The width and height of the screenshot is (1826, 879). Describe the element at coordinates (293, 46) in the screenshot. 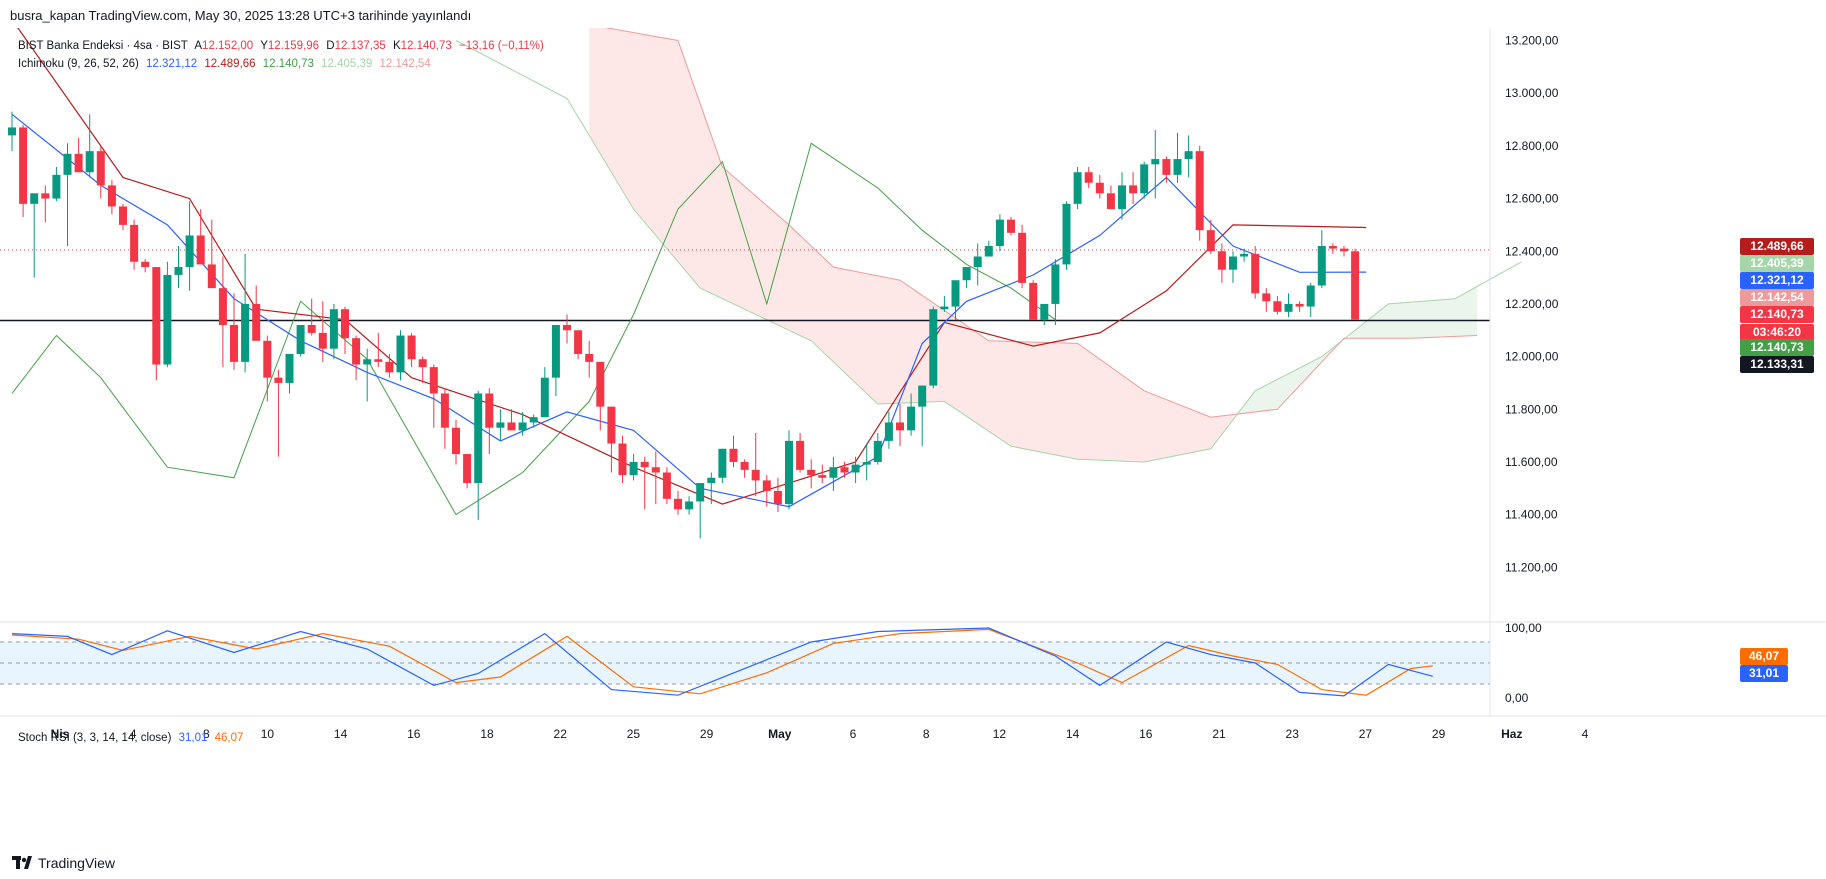

I see `high-value: 12.159,96` at that location.